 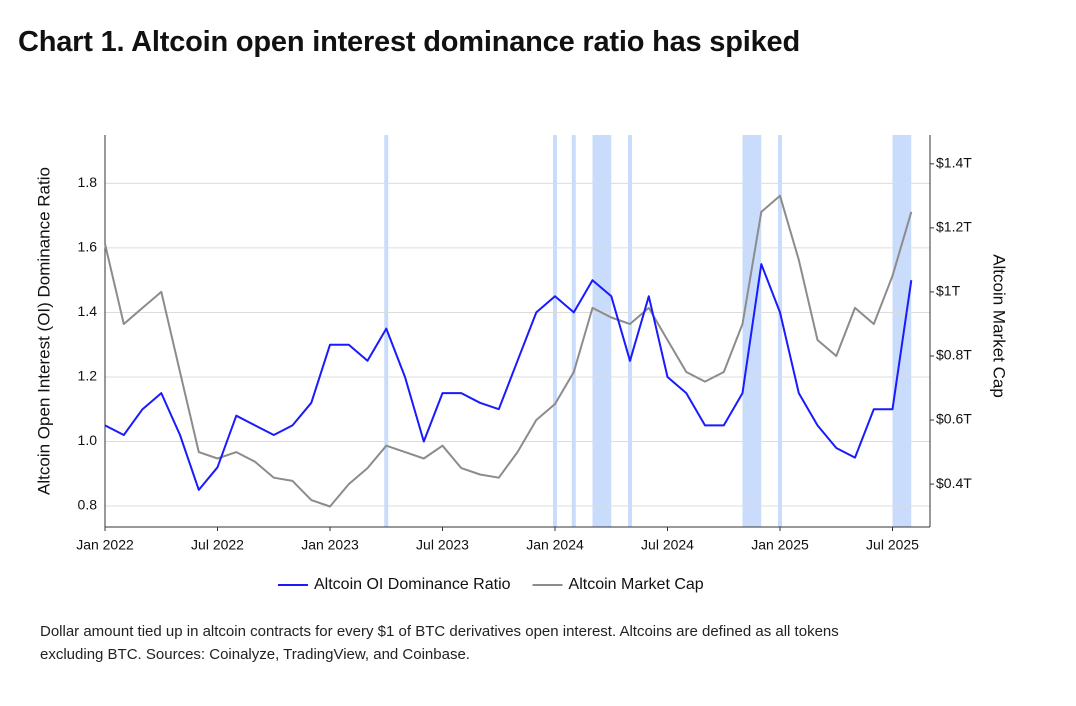 What do you see at coordinates (954, 163) in the screenshot?
I see `y2-tick-label: $1.4T` at bounding box center [954, 163].